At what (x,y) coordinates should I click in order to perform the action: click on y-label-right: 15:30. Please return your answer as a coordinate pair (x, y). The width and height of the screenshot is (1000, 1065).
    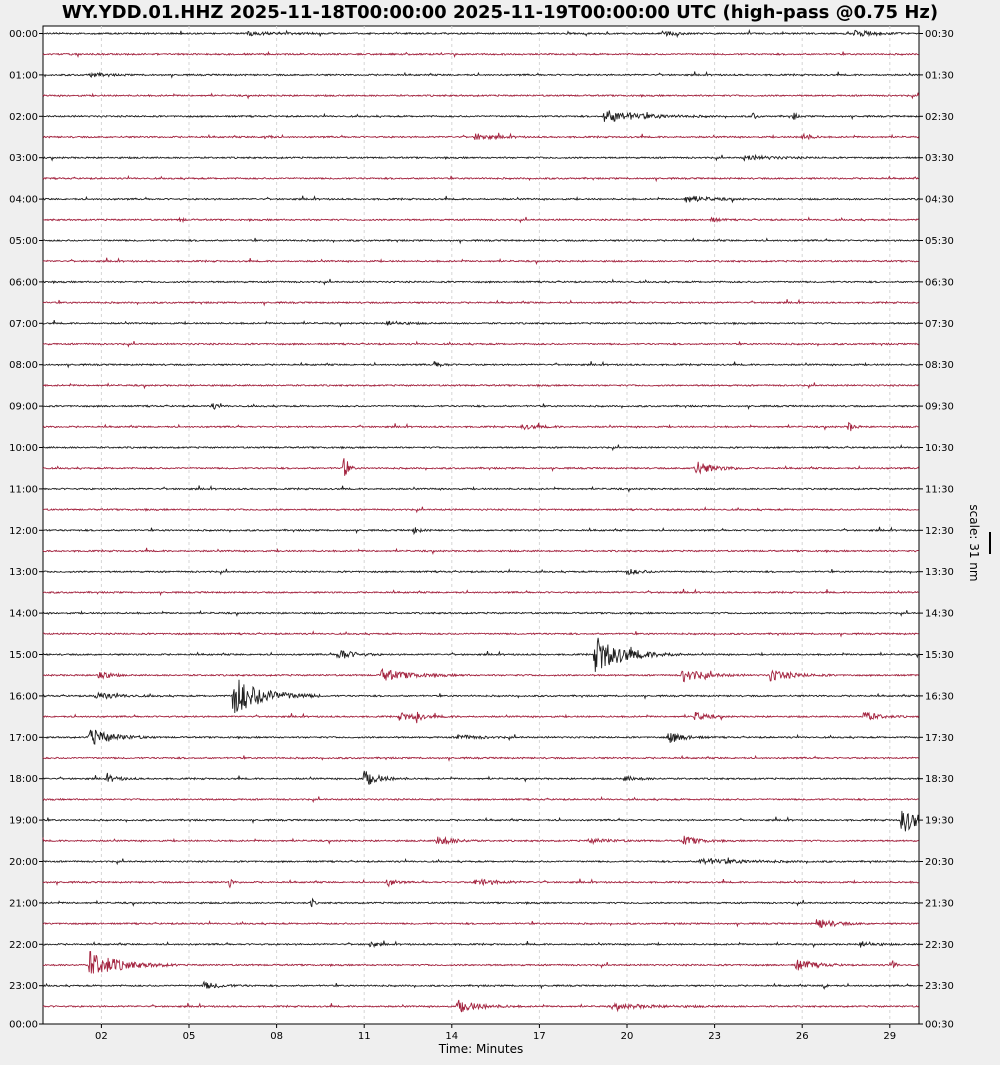
    Looking at the image, I should click on (939, 655).